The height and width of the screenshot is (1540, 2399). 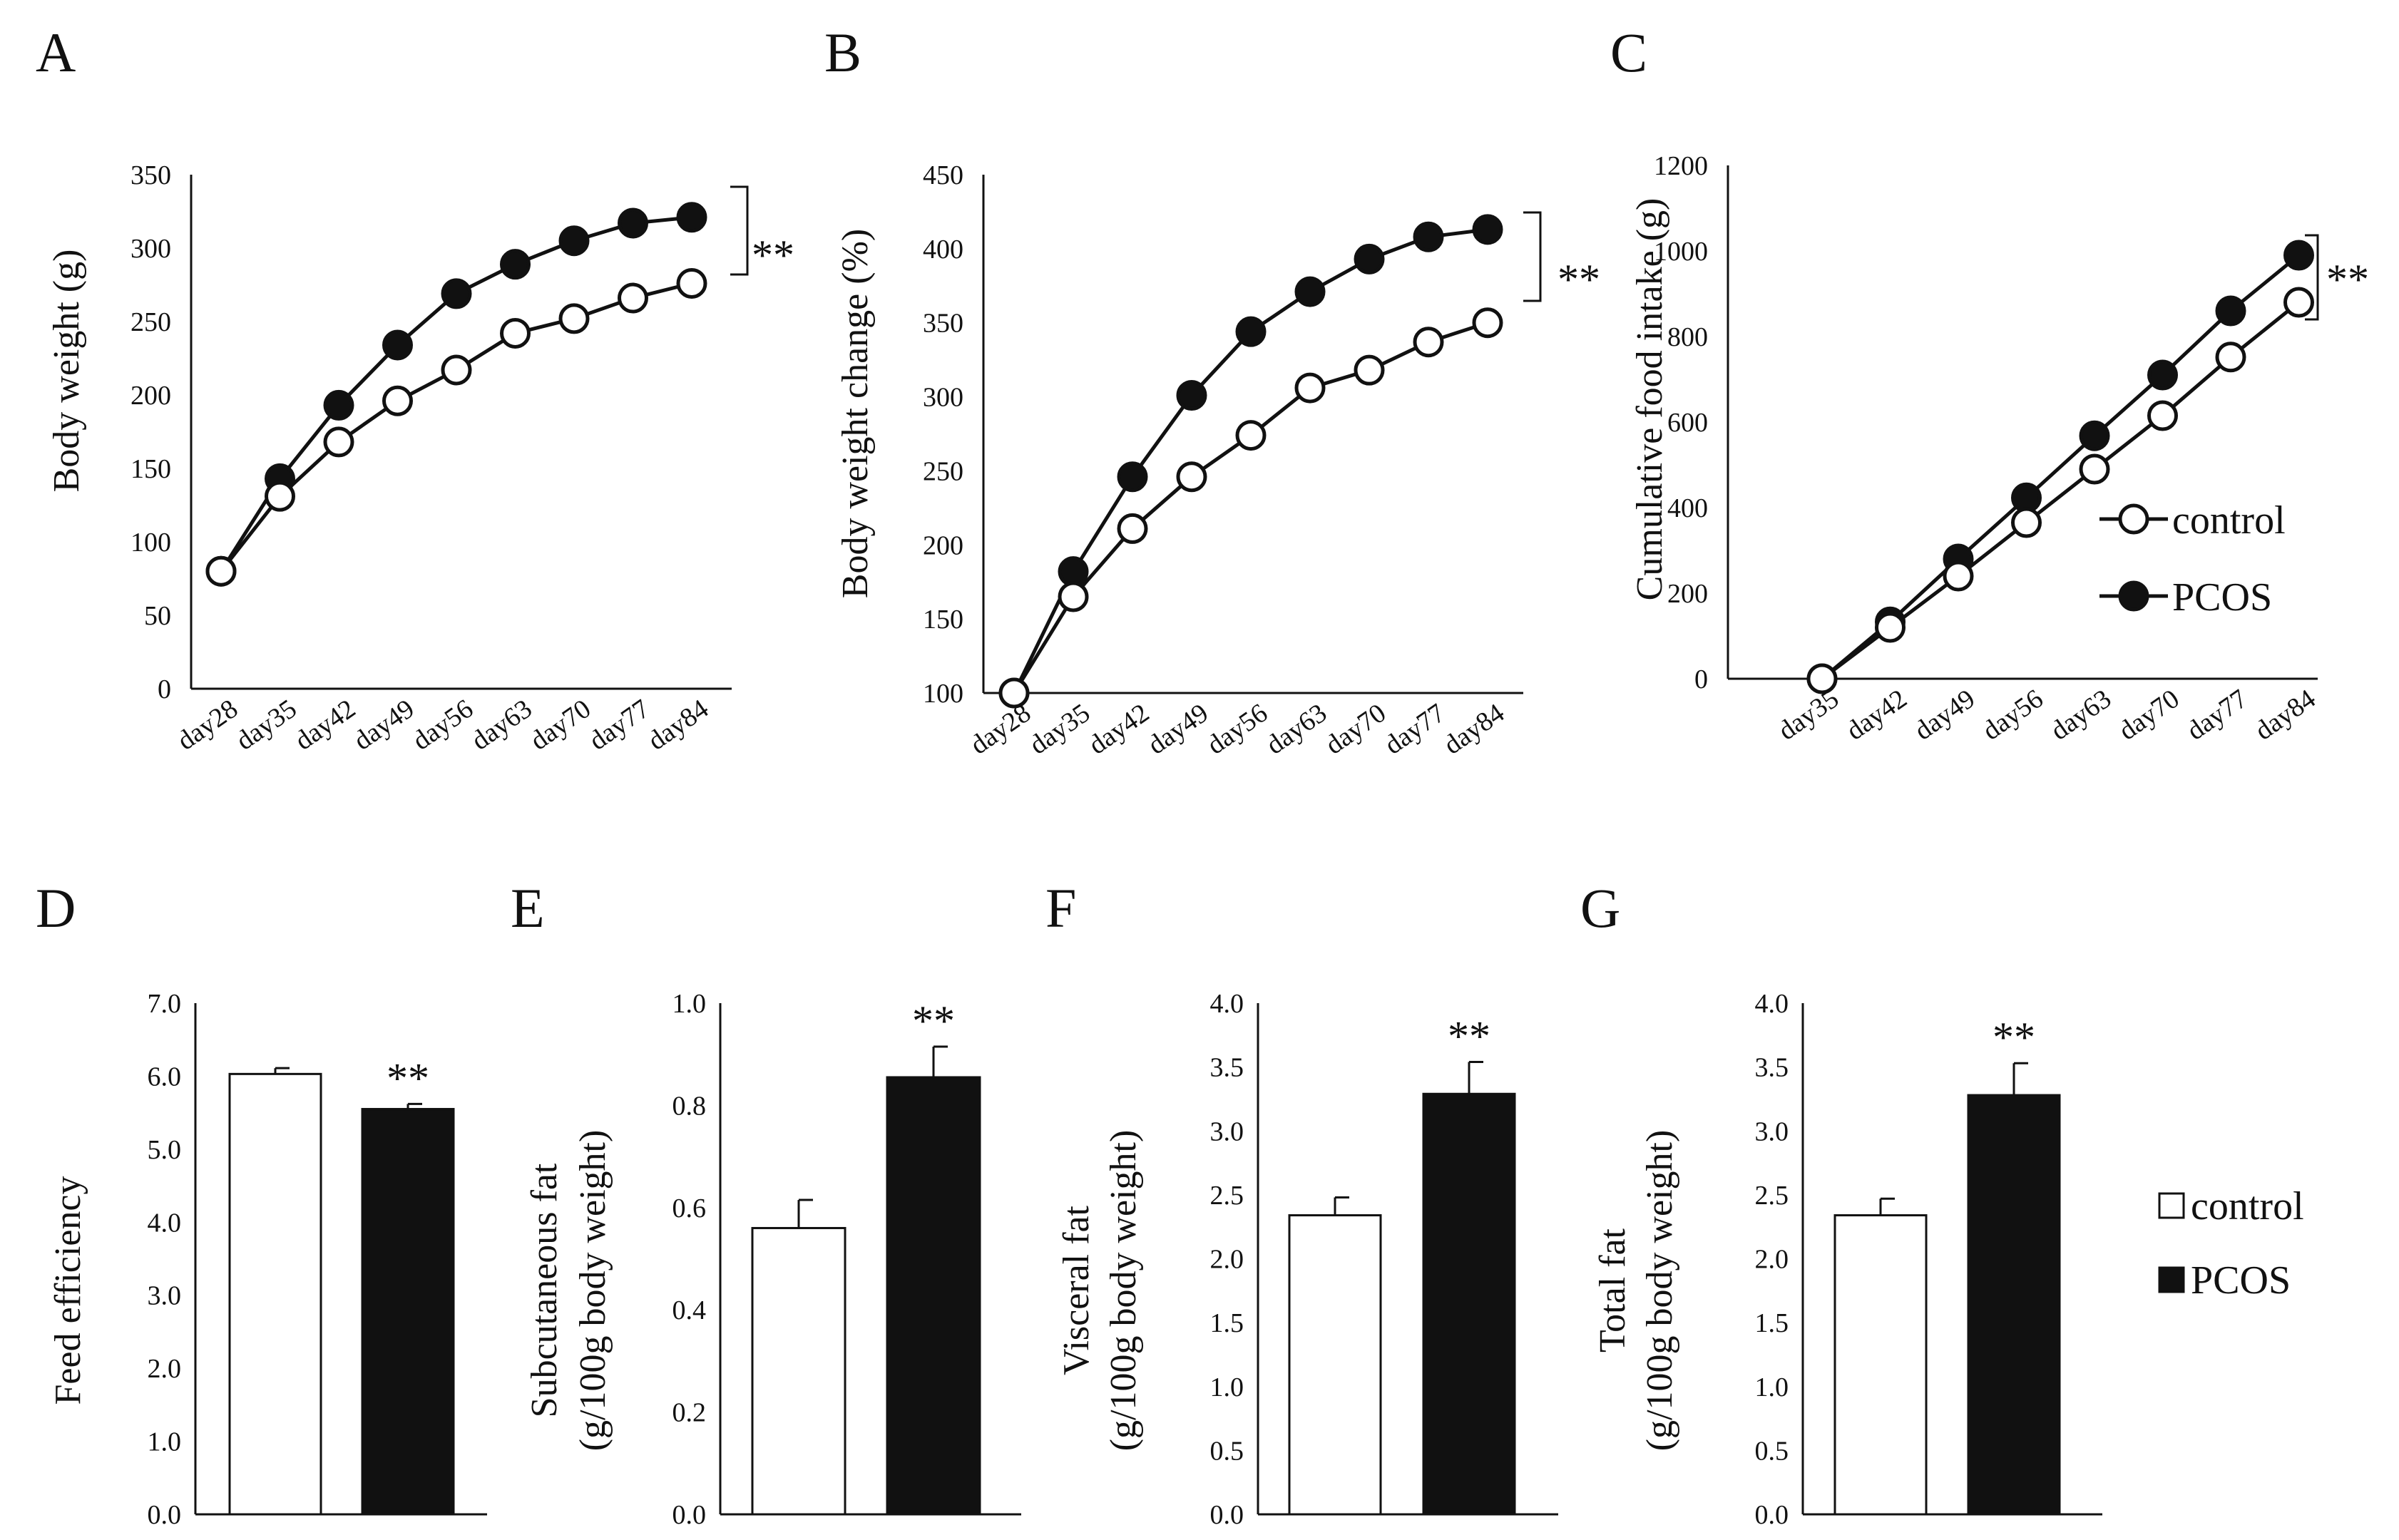 What do you see at coordinates (443, 725) in the screenshot?
I see `x-tick-label: day56` at bounding box center [443, 725].